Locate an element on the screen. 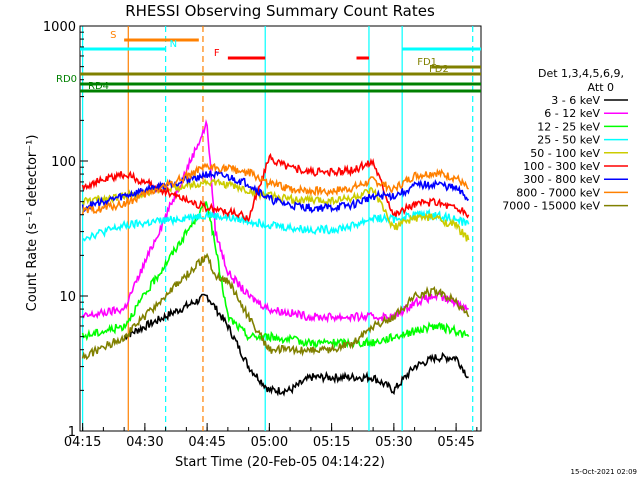  x-tick-label-6: 05:45 is located at coordinates (455, 442).